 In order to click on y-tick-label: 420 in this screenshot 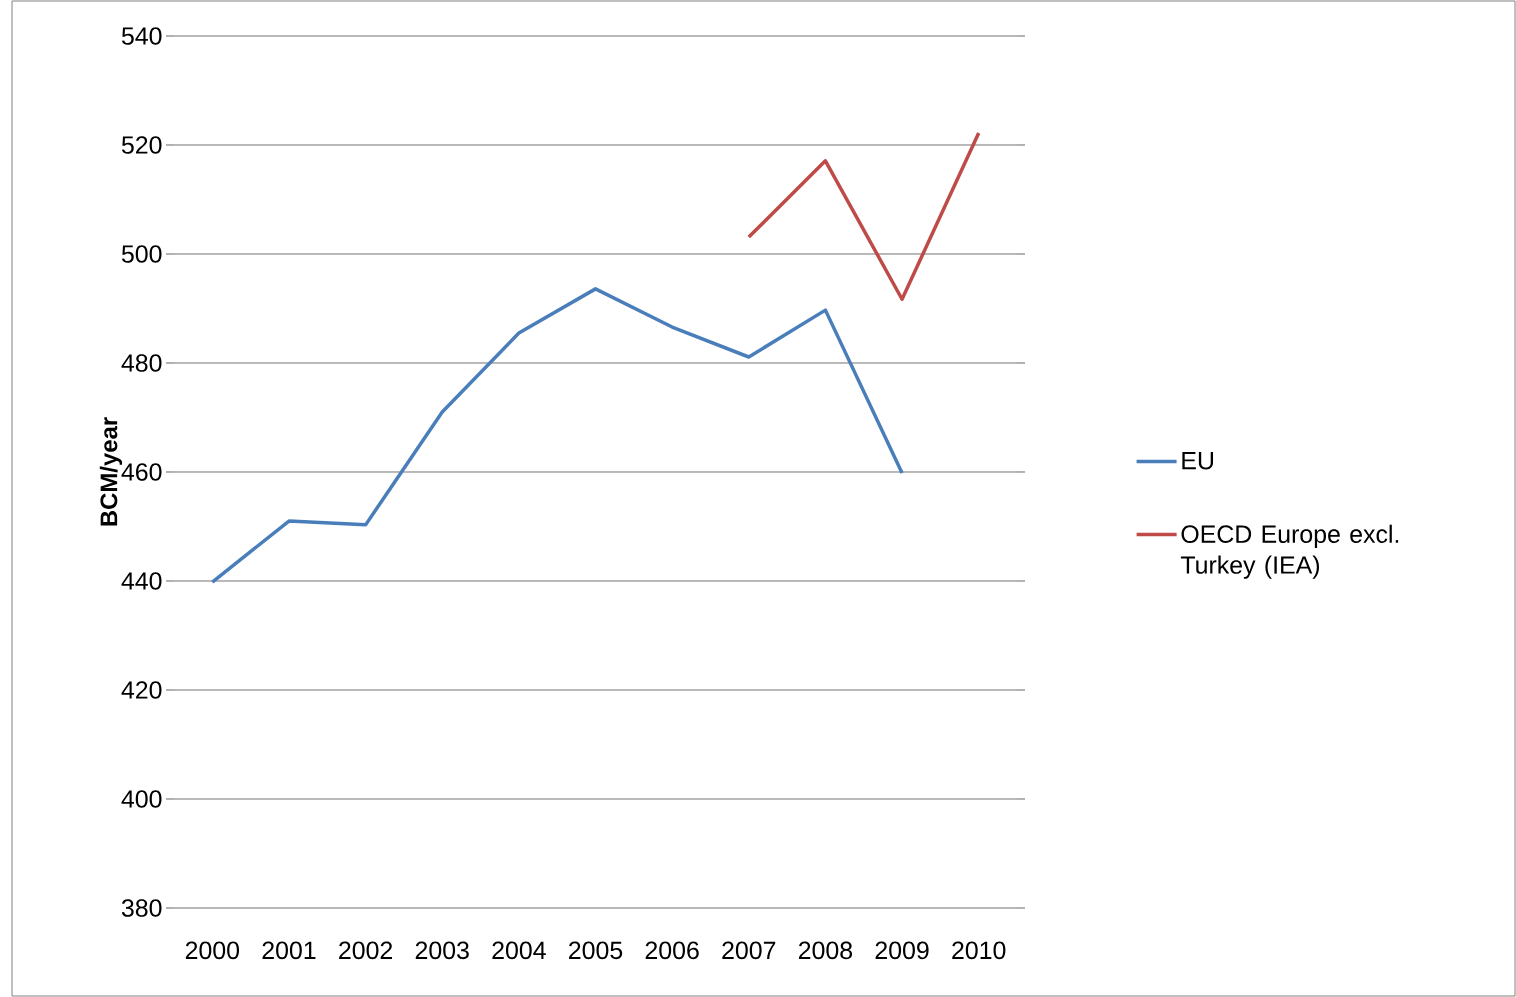, I will do `click(141, 690)`.